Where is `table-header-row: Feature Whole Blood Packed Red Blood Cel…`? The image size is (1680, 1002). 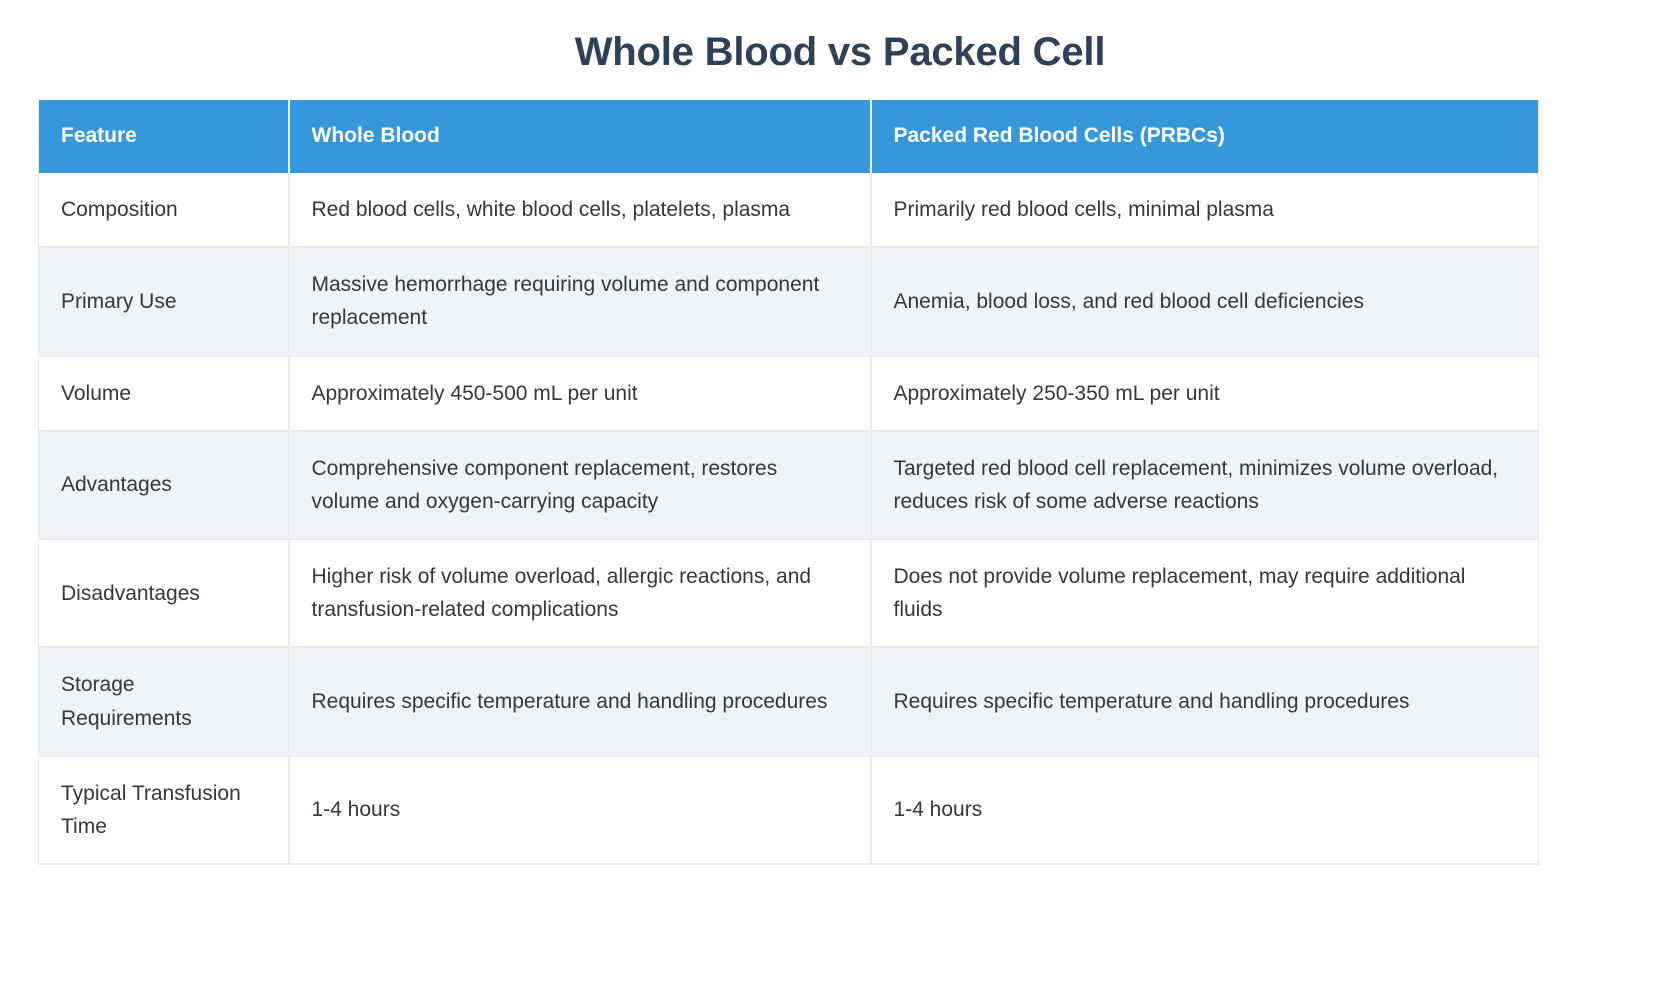 table-header-row: Feature Whole Blood Packed Red Blood Cel… is located at coordinates (788, 136).